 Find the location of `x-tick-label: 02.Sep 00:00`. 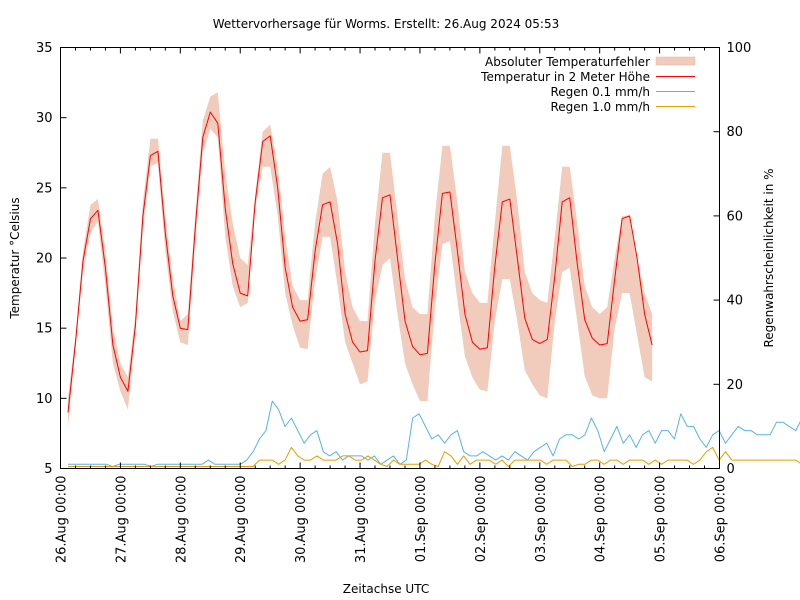

x-tick-label: 02.Sep 00:00 is located at coordinates (481, 519).